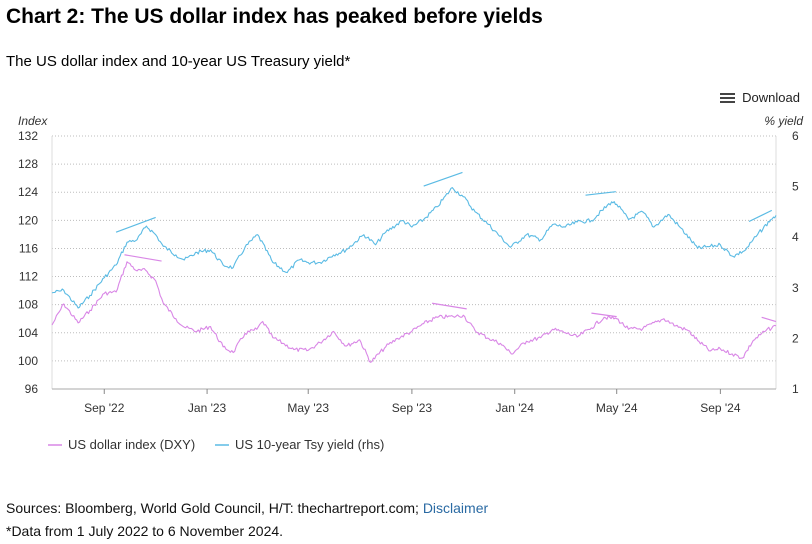  What do you see at coordinates (795, 136) in the screenshot?
I see `right-tick-label: 6` at bounding box center [795, 136].